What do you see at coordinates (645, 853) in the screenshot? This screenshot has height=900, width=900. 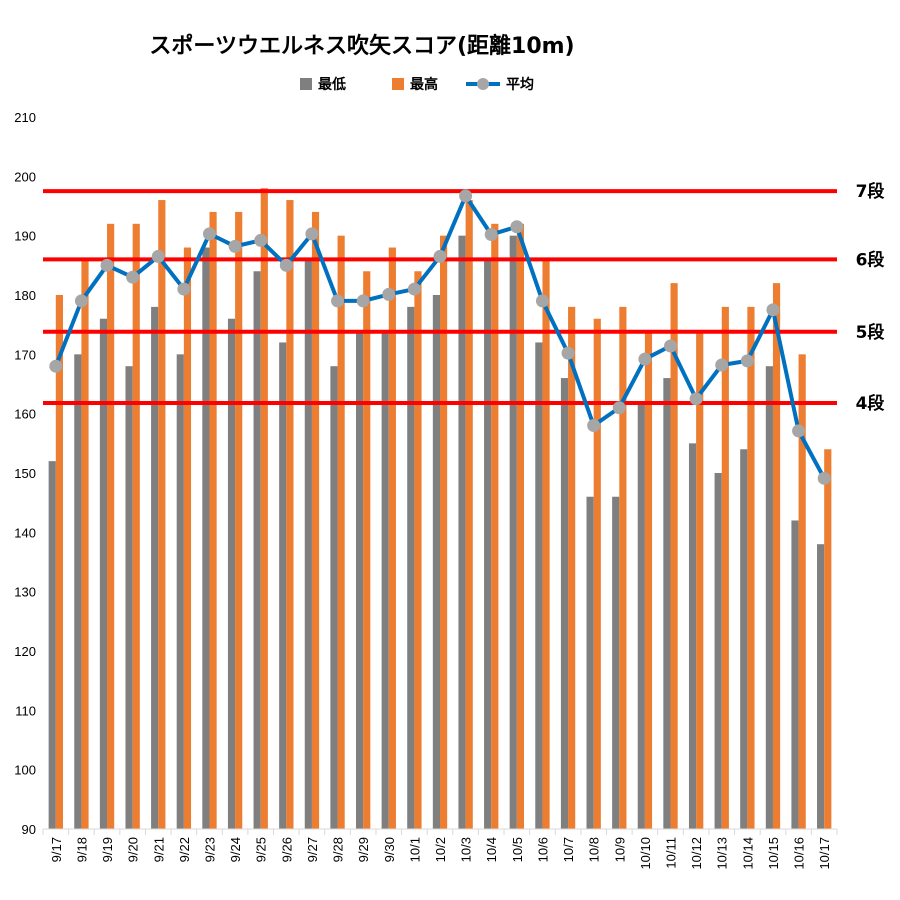 I see `x-tick-label: 10/10` at bounding box center [645, 853].